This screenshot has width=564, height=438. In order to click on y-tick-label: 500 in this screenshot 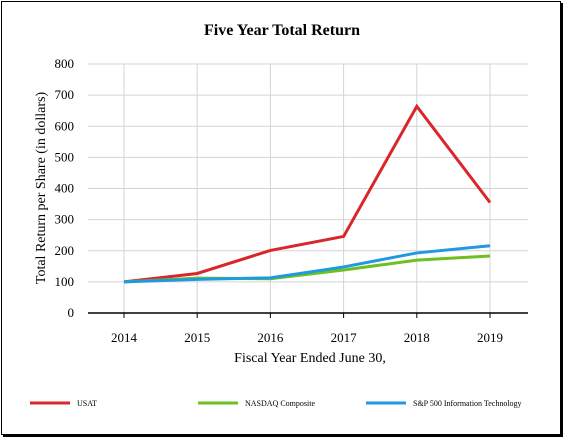, I will do `click(65, 156)`.